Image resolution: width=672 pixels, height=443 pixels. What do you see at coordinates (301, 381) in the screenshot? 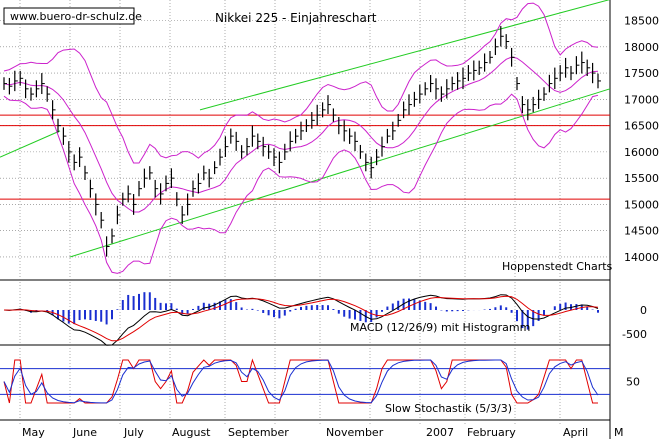
I see `stoch-d-line` at bounding box center [301, 381].